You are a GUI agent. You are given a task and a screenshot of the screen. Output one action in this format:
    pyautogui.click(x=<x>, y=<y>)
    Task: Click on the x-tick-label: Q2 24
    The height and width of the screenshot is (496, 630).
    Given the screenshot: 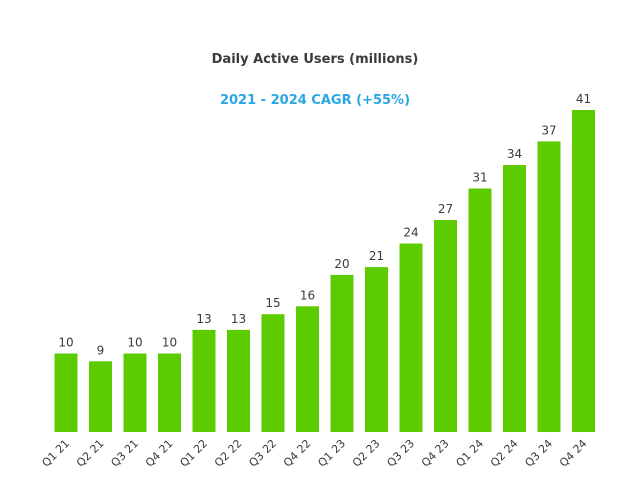 What is the action you would take?
    pyautogui.click(x=504, y=453)
    